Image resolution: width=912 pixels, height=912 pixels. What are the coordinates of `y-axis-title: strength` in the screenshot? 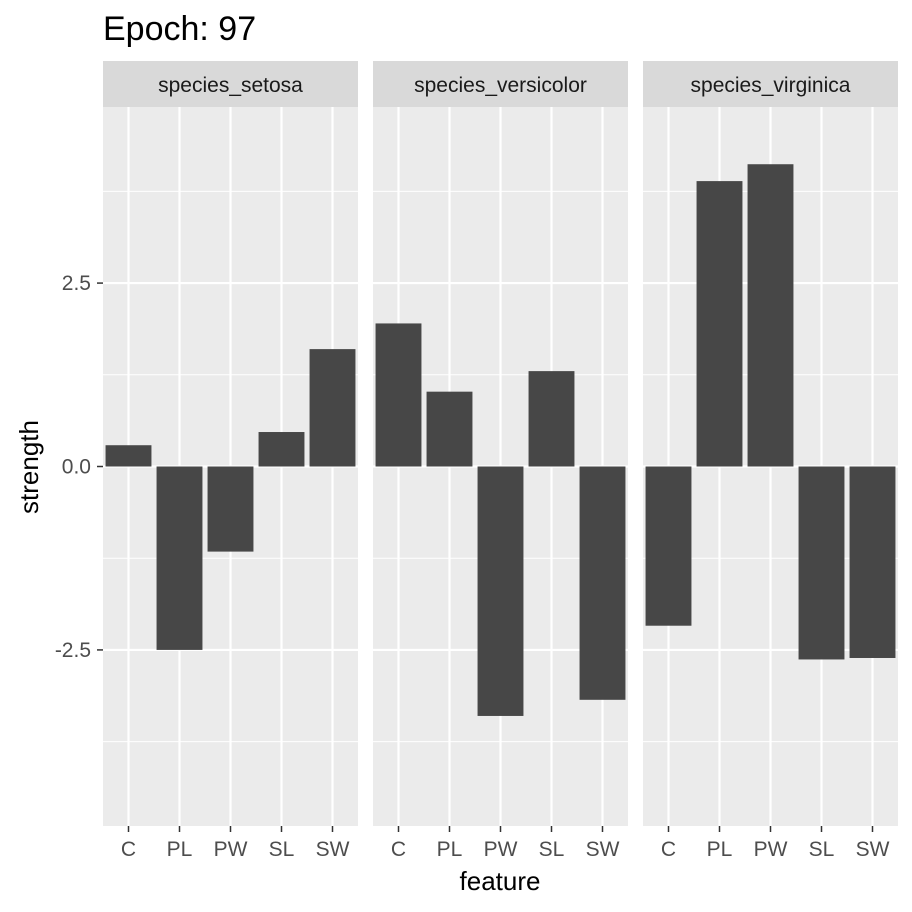 It's located at (29, 467).